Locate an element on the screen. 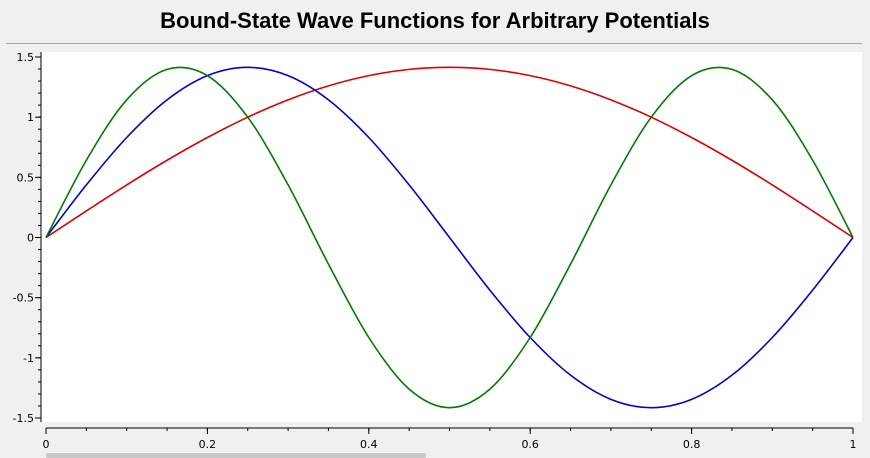 The image size is (870, 458). y-tick-label: -1.5 is located at coordinates (23, 418).